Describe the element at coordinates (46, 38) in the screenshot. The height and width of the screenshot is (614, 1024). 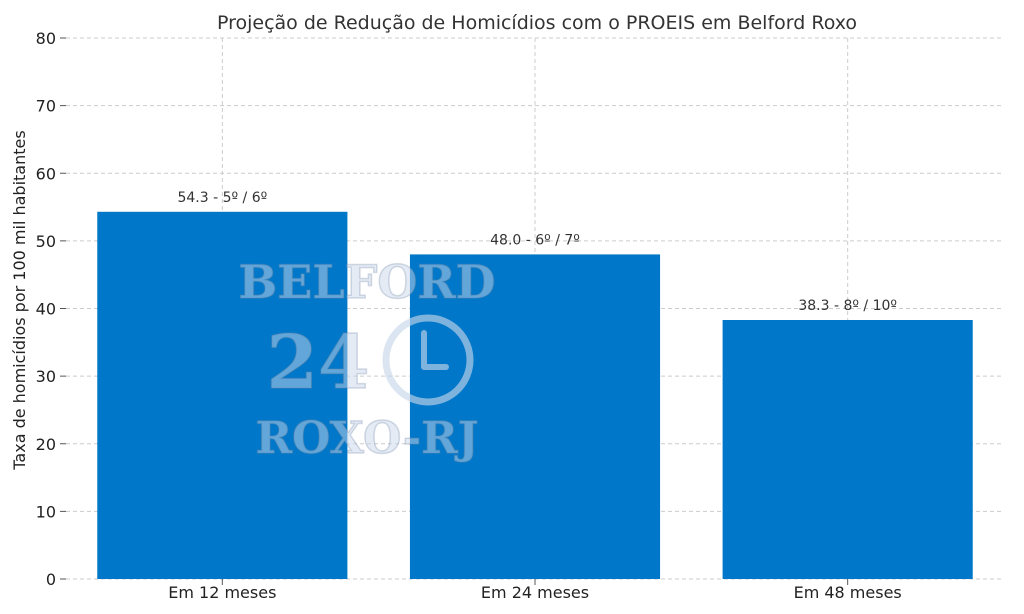
I see `y-tick-label: 80` at that location.